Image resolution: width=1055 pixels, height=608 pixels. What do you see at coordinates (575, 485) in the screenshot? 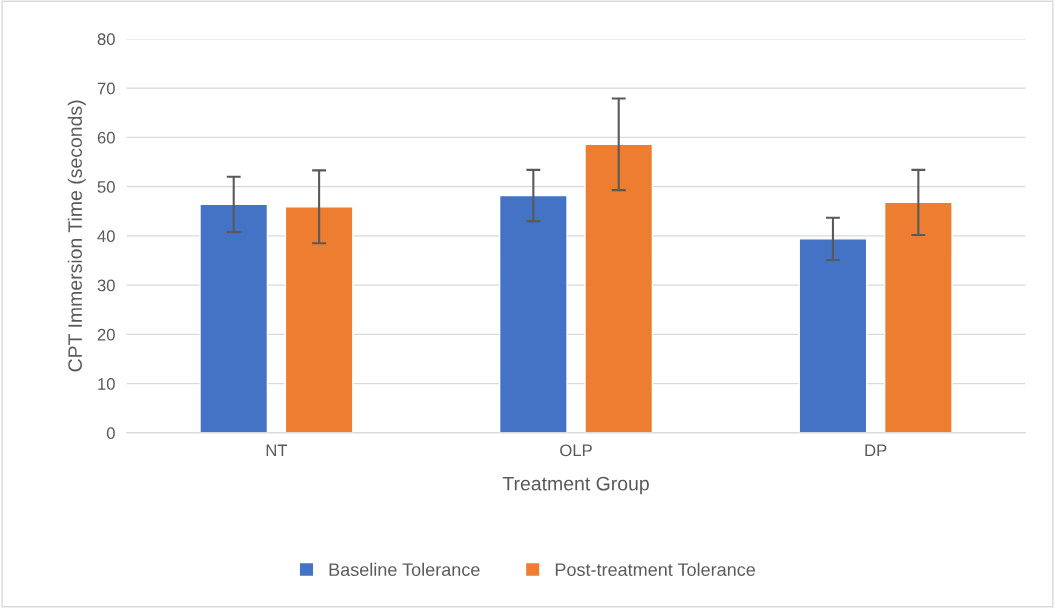
I see `x-axis-title: Treatment Group` at bounding box center [575, 485].